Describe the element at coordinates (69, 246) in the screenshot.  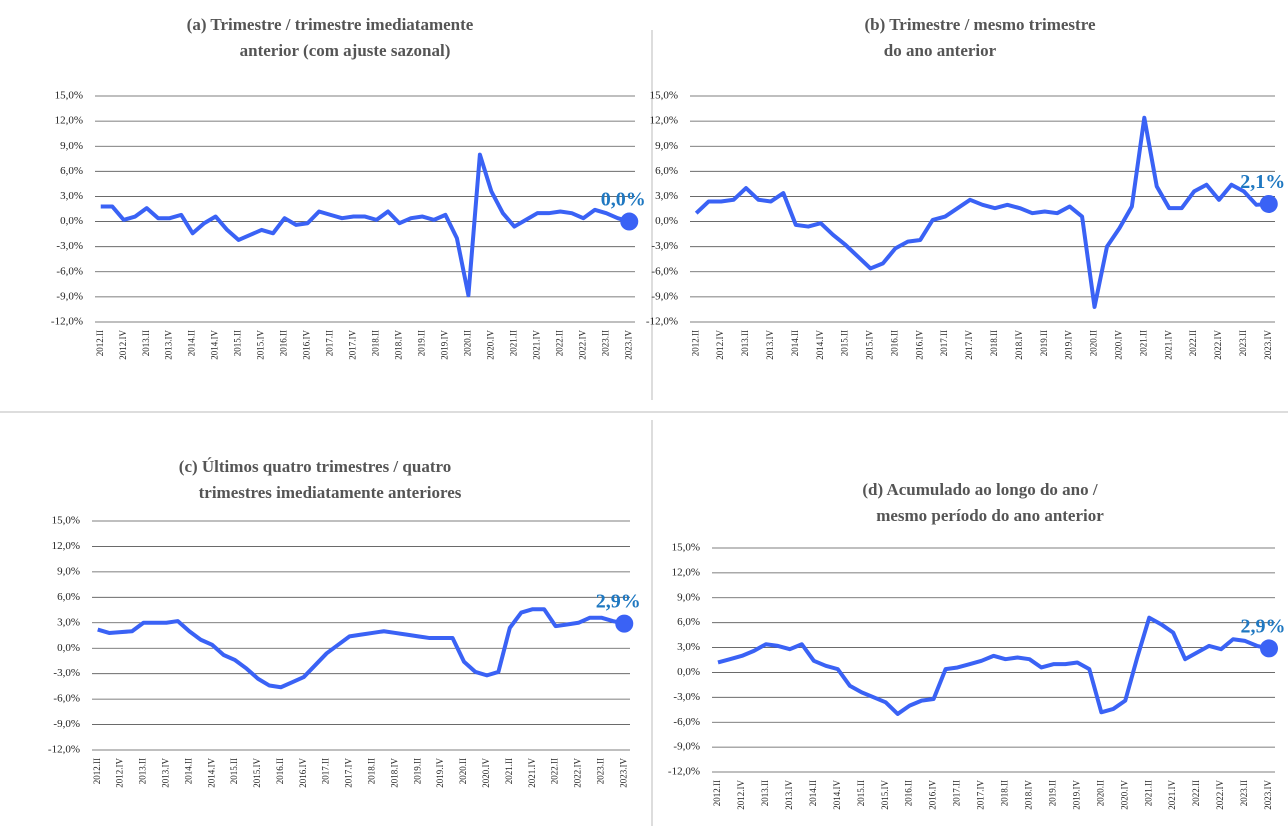
I see `y-tick-label: -3,0%` at that location.